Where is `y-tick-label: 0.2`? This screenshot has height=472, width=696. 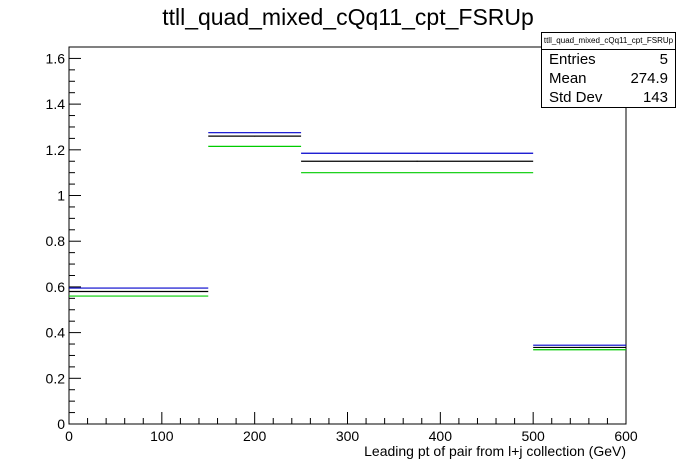
y-tick-label: 0.2 is located at coordinates (56, 378).